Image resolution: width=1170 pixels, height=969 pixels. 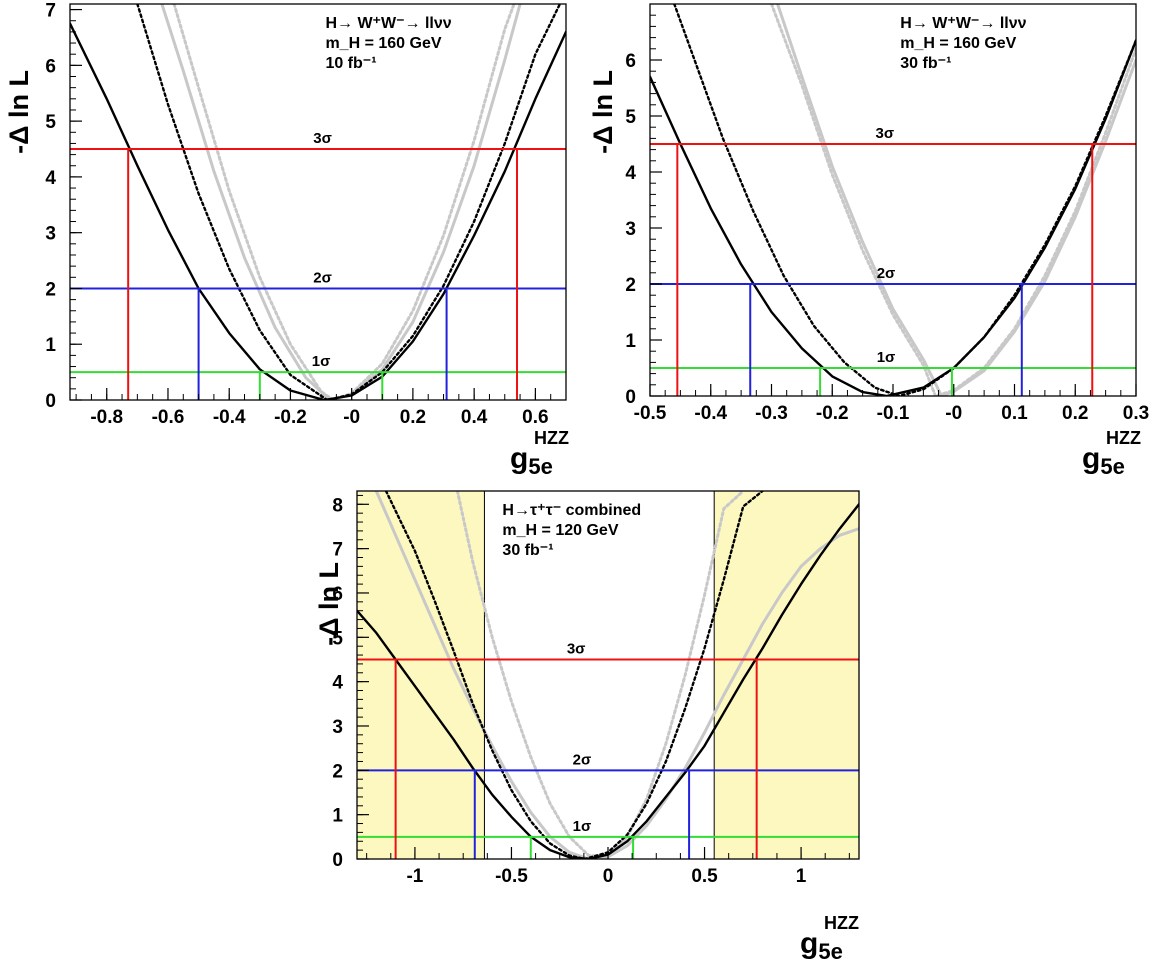 I want to click on x-tick-label: 0.4, so click(x=474, y=417).